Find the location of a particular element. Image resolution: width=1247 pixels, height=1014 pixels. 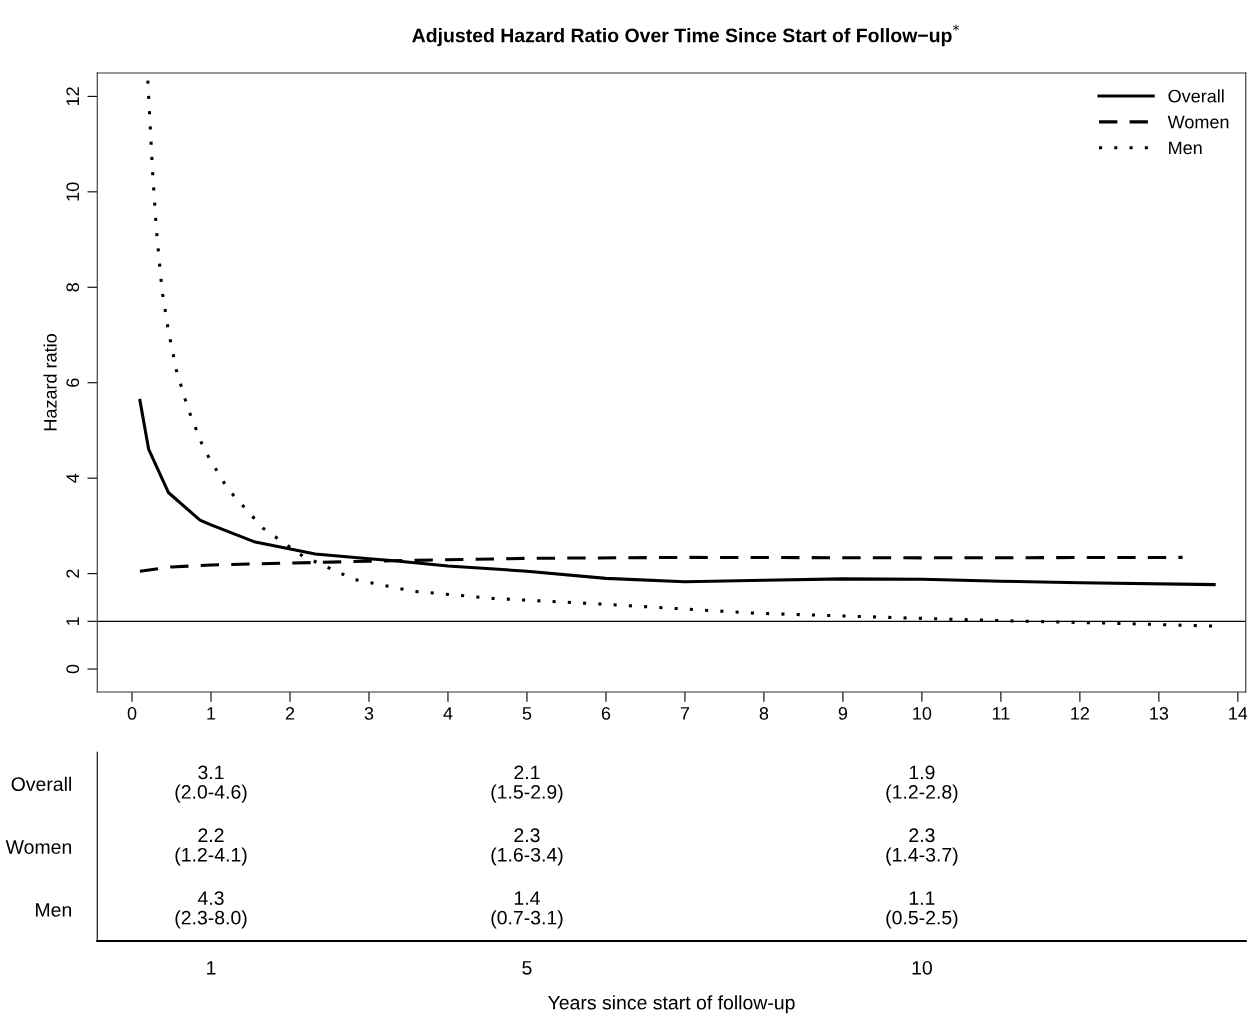

chart-title: Adjusted Hazard Ratio Over Time Since Start of Follow−up$^{*}$ is located at coordinates (686, 35).